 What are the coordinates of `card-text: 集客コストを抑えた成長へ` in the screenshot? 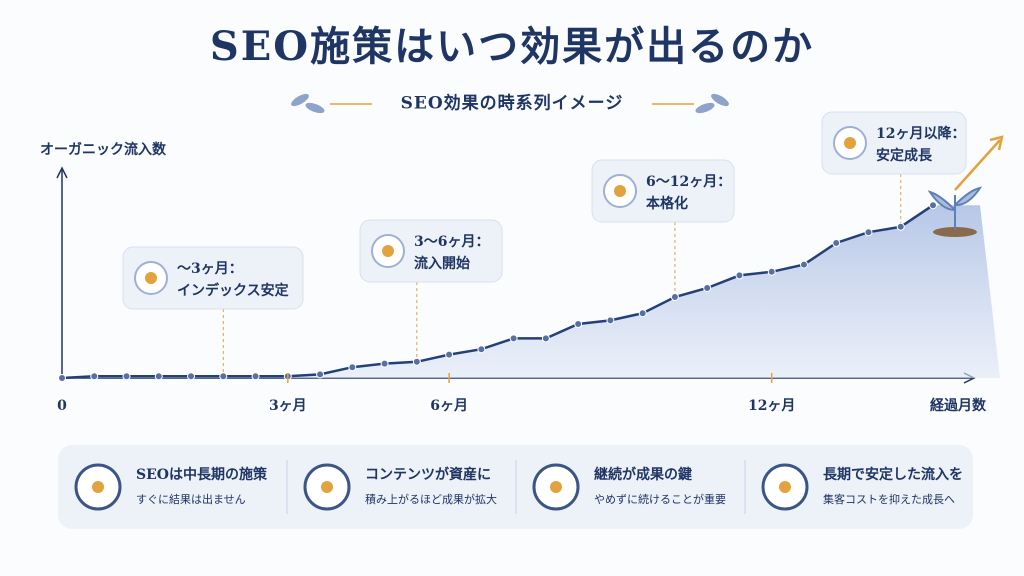 It's located at (889, 499).